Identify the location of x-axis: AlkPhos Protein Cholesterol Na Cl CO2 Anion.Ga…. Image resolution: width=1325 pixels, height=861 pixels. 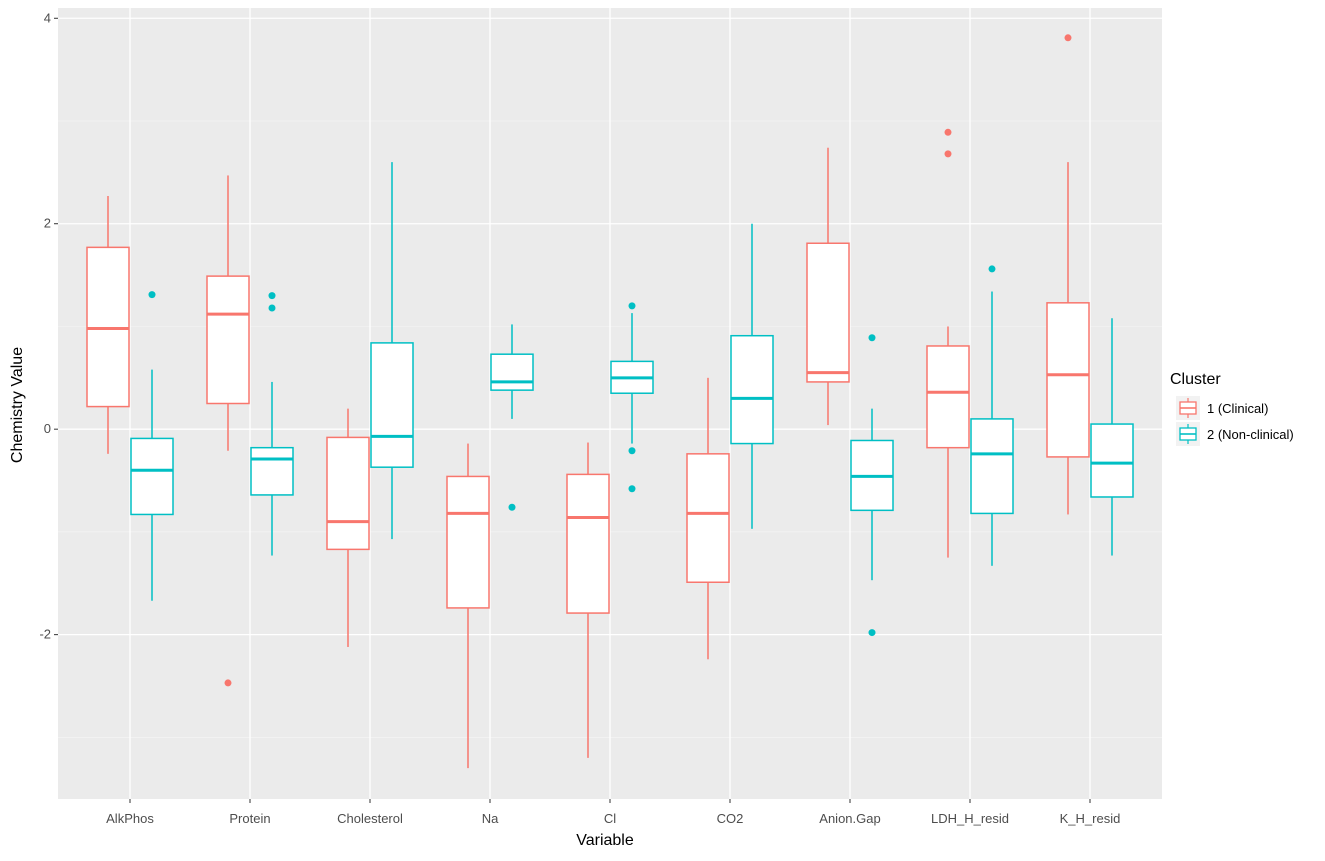
(613, 812).